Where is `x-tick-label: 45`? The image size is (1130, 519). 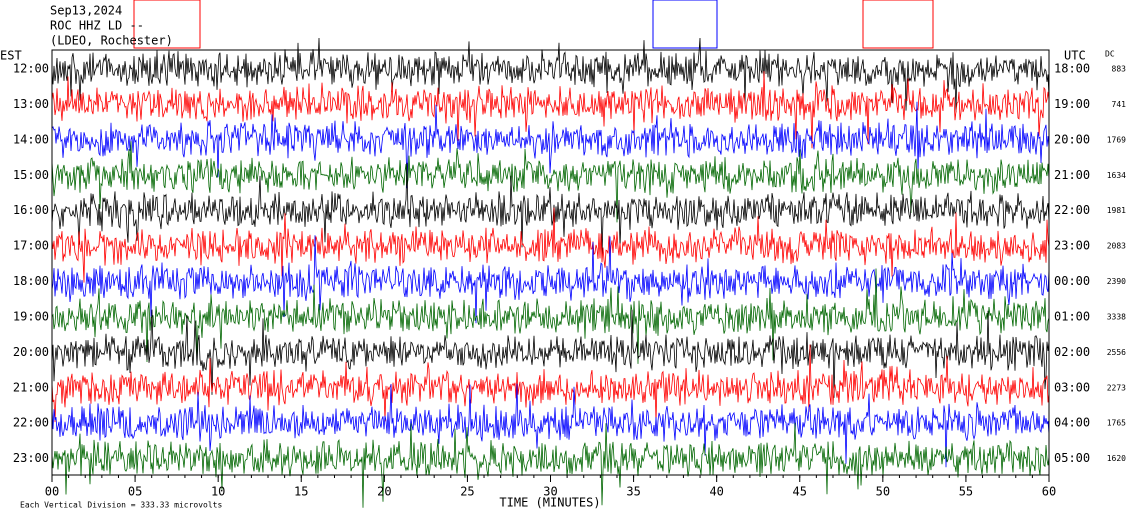 x-tick-label: 45 is located at coordinates (800, 492).